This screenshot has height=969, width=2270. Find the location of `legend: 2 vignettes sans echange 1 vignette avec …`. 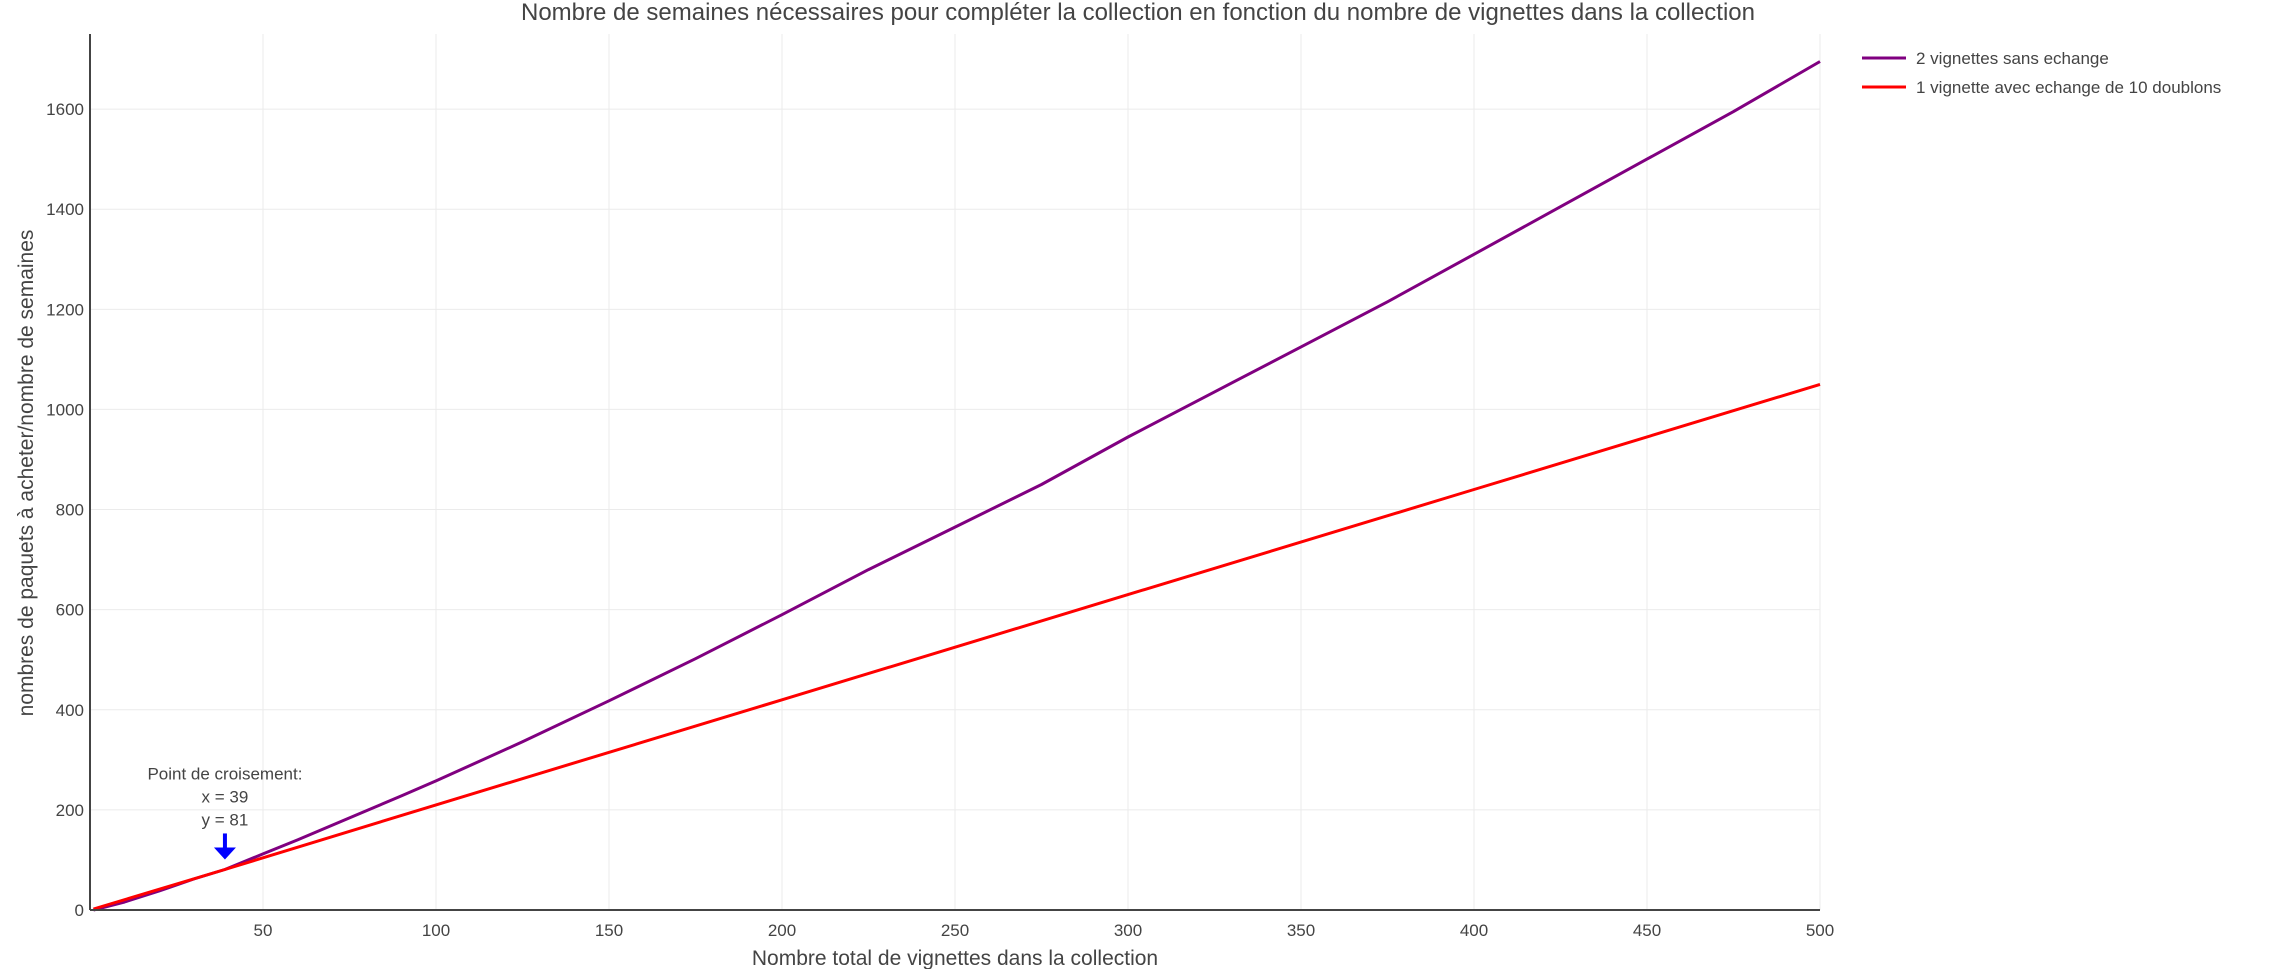

legend: 2 vignettes sans echange 1 vignette avec … is located at coordinates (2041, 73).